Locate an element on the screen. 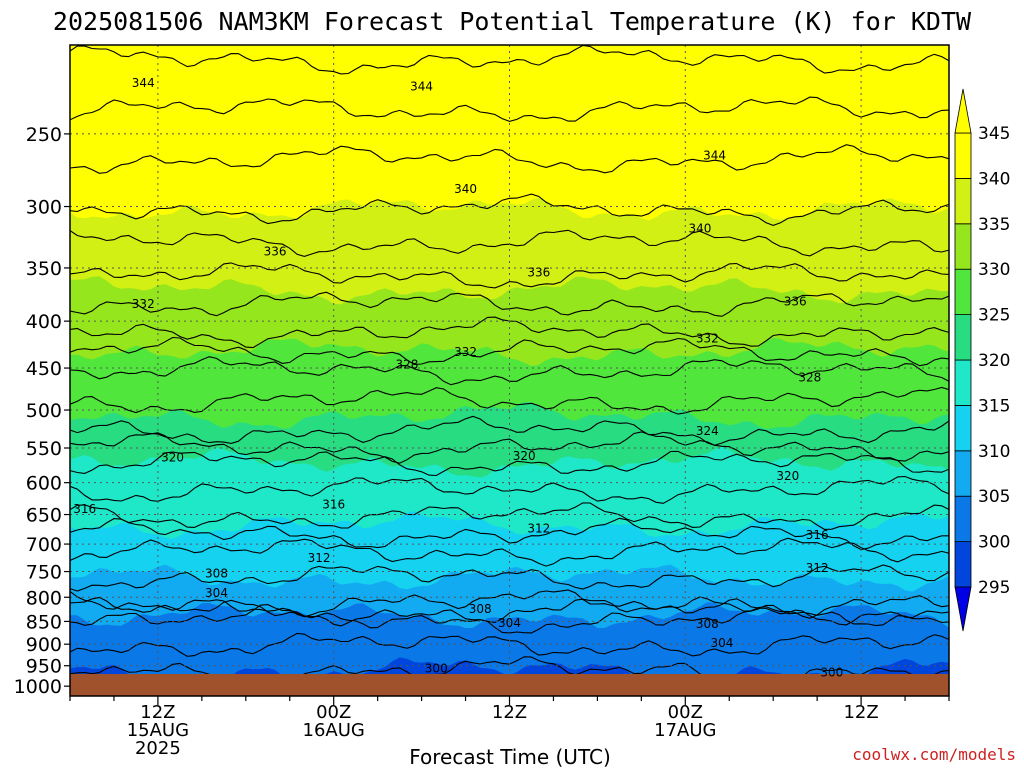 The height and width of the screenshot is (768, 1024). colorbar: 295 300 305 310 315 320 325 330 335 340 345 is located at coordinates (982, 360).